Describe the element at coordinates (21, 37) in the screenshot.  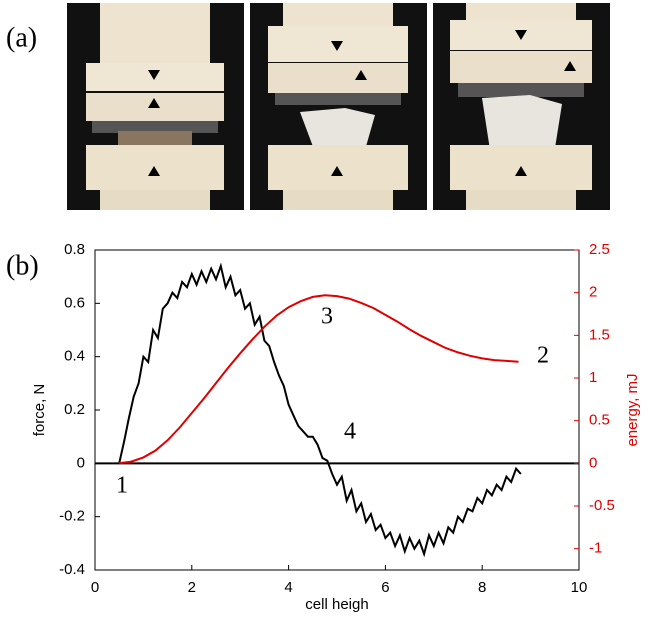
I see `panel-label: (a)` at that location.